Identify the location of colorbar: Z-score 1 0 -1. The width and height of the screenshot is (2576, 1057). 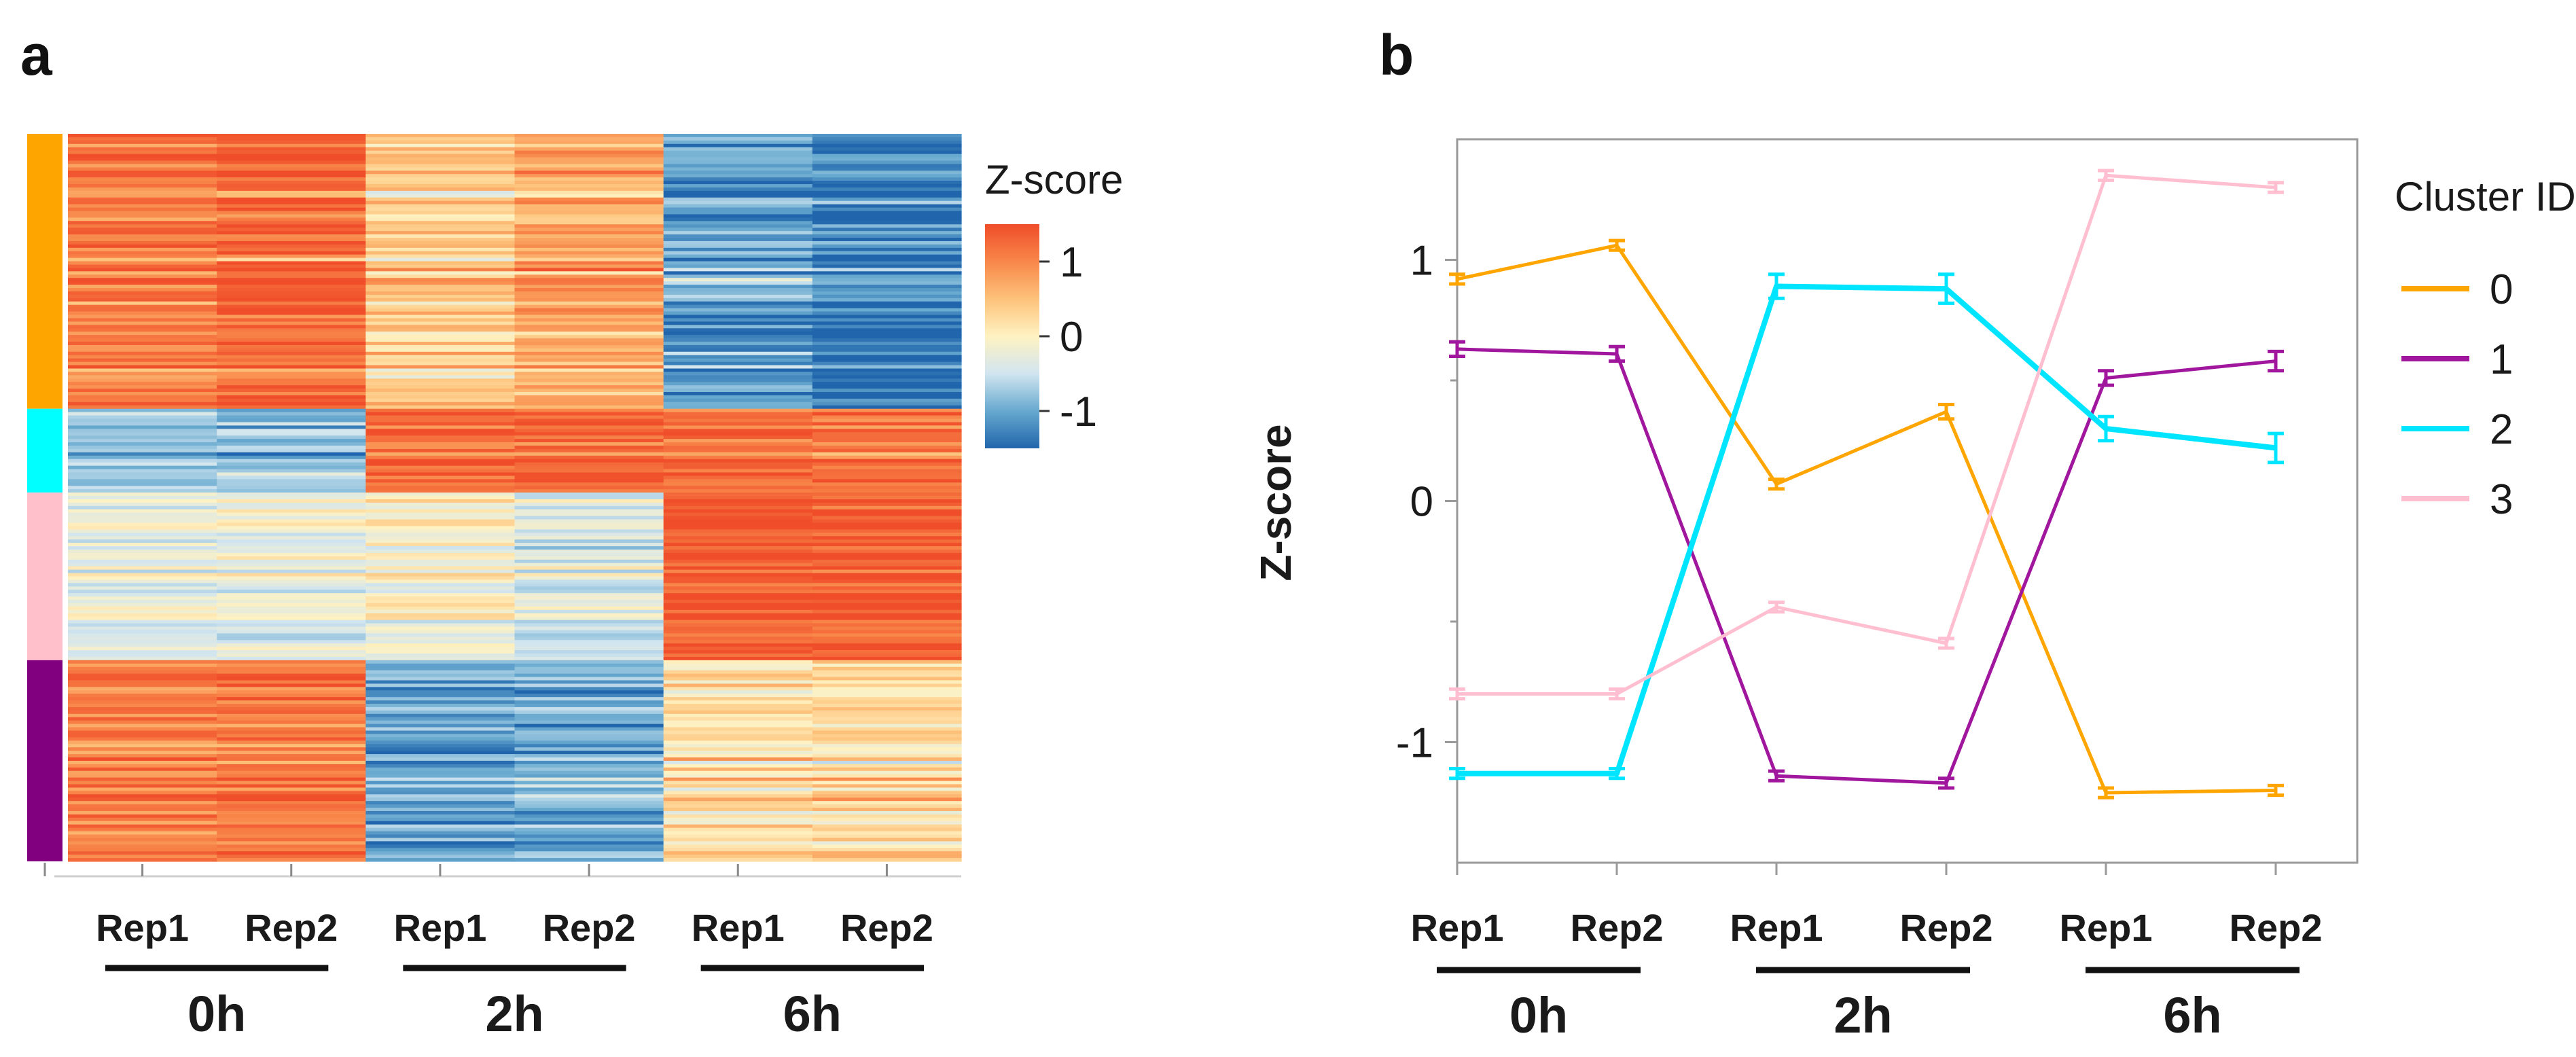
(1054, 302).